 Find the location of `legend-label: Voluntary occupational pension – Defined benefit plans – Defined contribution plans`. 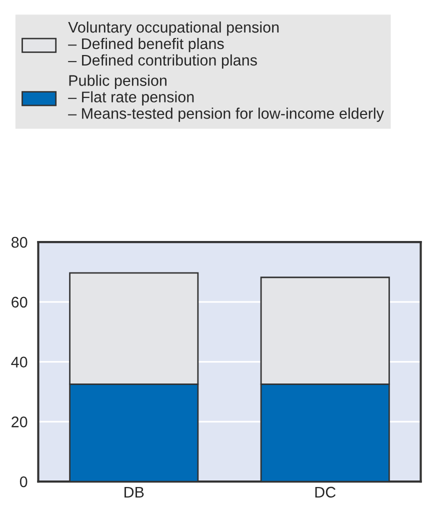

legend-label: Voluntary occupational pension – Defined benefit plans – Defined contribution plans is located at coordinates (173, 45).